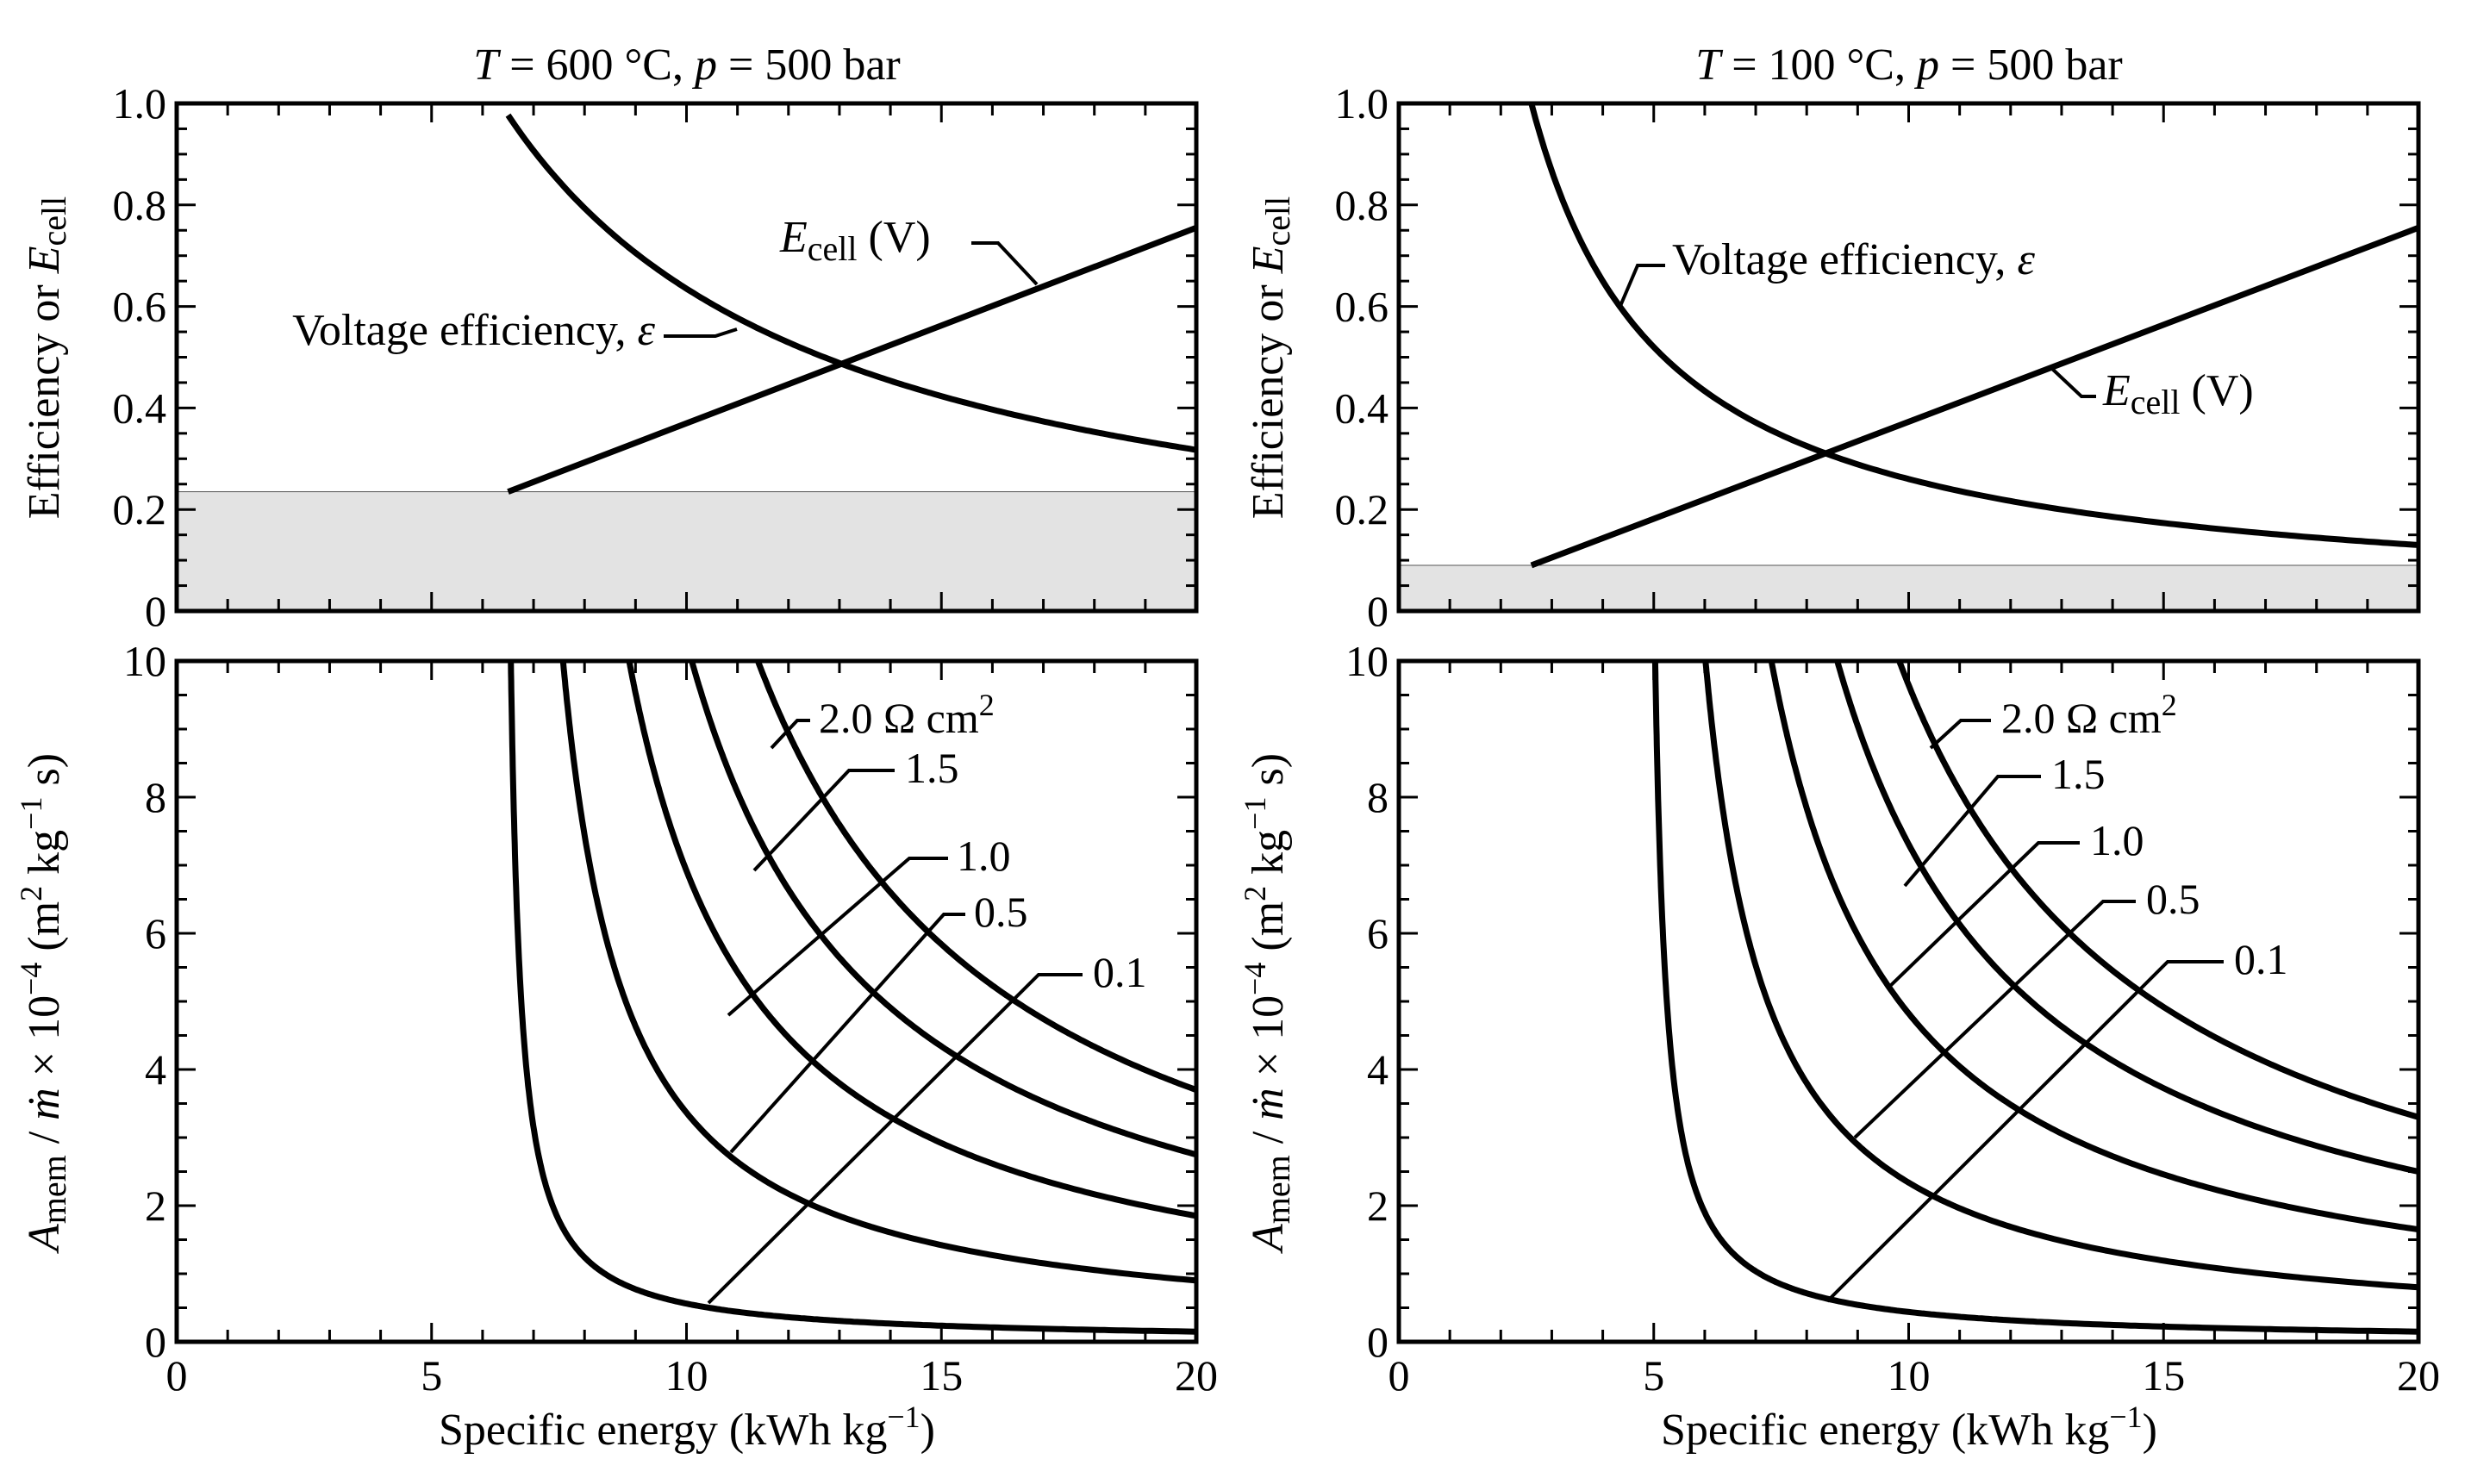 This screenshot has width=2465, height=1484. I want to click on top-right-ylabel: Efficiency or Ecell, so click(1270, 358).